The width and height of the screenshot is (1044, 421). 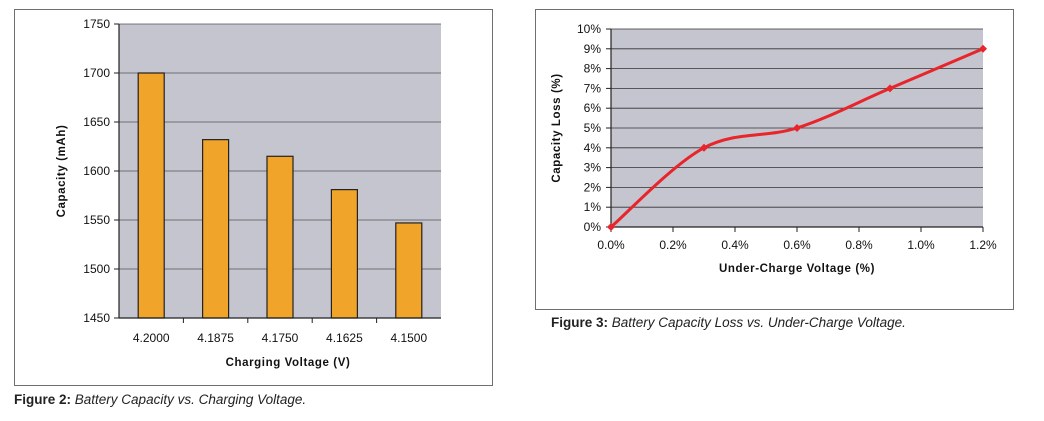 What do you see at coordinates (921, 245) in the screenshot?
I see `x-tick-label: 1.0%` at bounding box center [921, 245].